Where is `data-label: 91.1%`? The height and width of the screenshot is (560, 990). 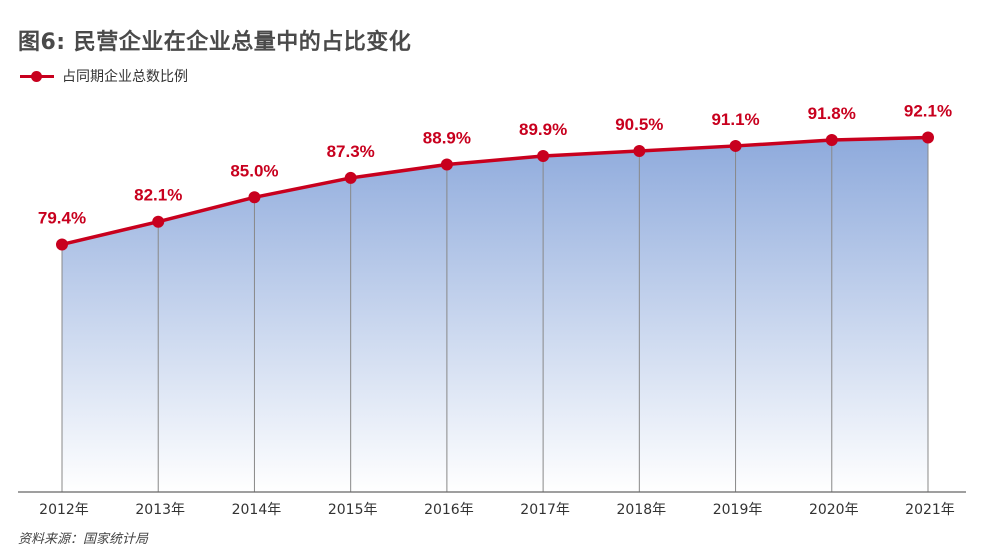
data-label: 91.1% is located at coordinates (735, 119).